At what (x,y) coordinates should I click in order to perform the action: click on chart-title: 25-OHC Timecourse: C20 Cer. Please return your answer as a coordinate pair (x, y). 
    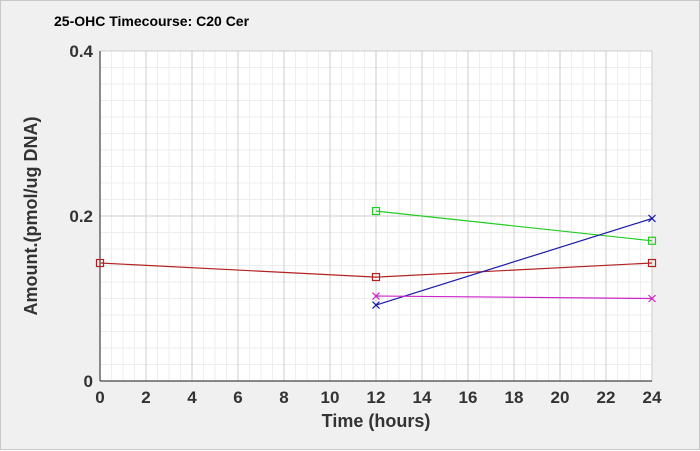
    Looking at the image, I should click on (152, 21).